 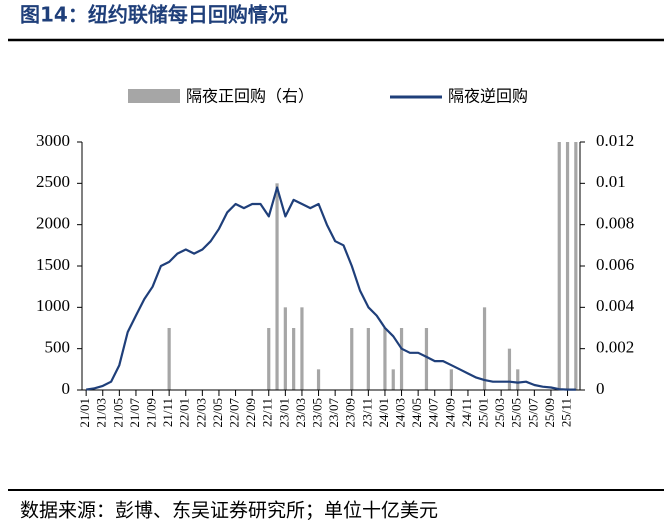 I want to click on x-tick-label: 21/07, so click(x=134, y=413).